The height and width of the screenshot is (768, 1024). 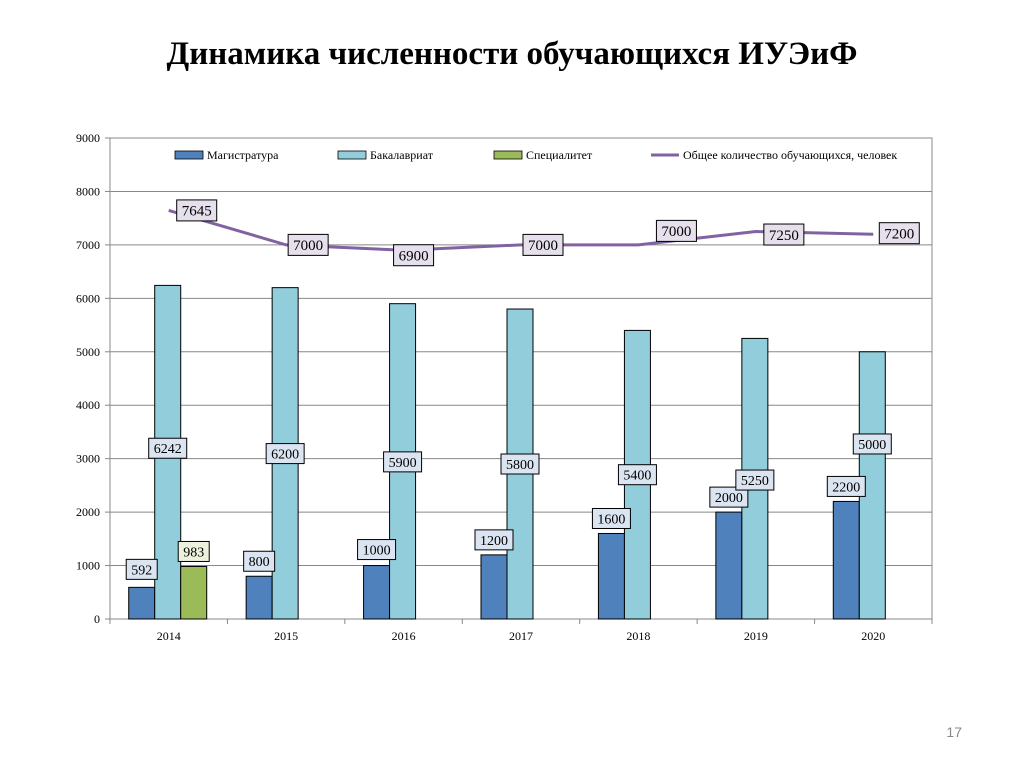 I want to click on bar-магистратура-2017, so click(x=494, y=587).